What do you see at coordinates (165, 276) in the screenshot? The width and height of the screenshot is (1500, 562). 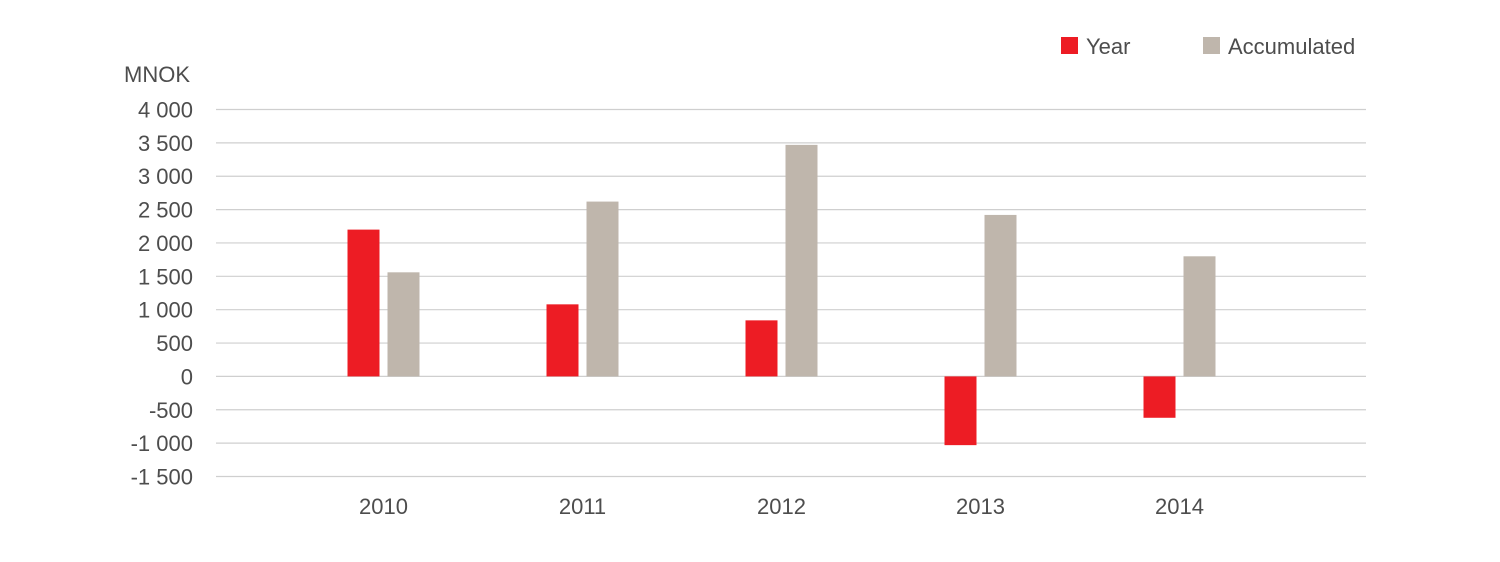 I see `y-tick-label: 1 500` at bounding box center [165, 276].